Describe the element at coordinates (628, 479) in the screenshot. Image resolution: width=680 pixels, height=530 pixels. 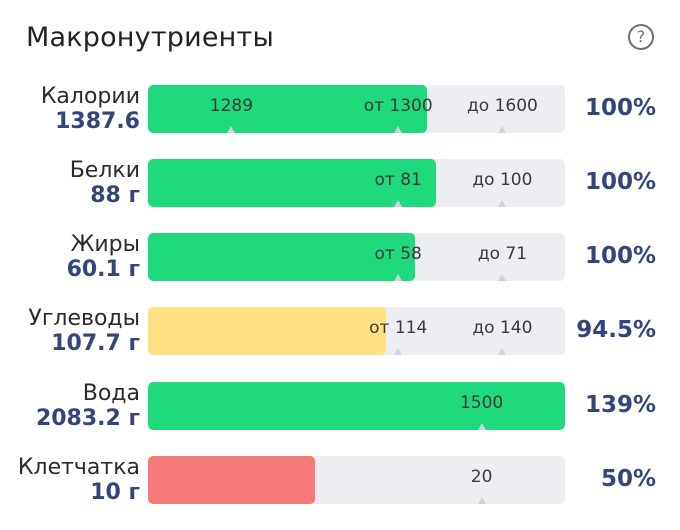
I see `macro-percent: 50%` at that location.